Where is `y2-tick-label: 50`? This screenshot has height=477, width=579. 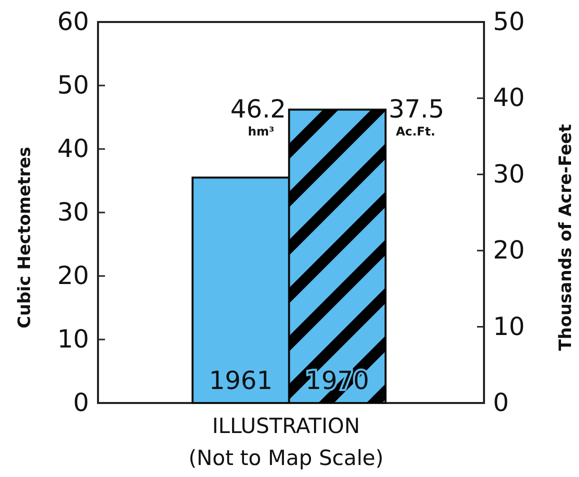
y2-tick-label: 50 is located at coordinates (509, 21).